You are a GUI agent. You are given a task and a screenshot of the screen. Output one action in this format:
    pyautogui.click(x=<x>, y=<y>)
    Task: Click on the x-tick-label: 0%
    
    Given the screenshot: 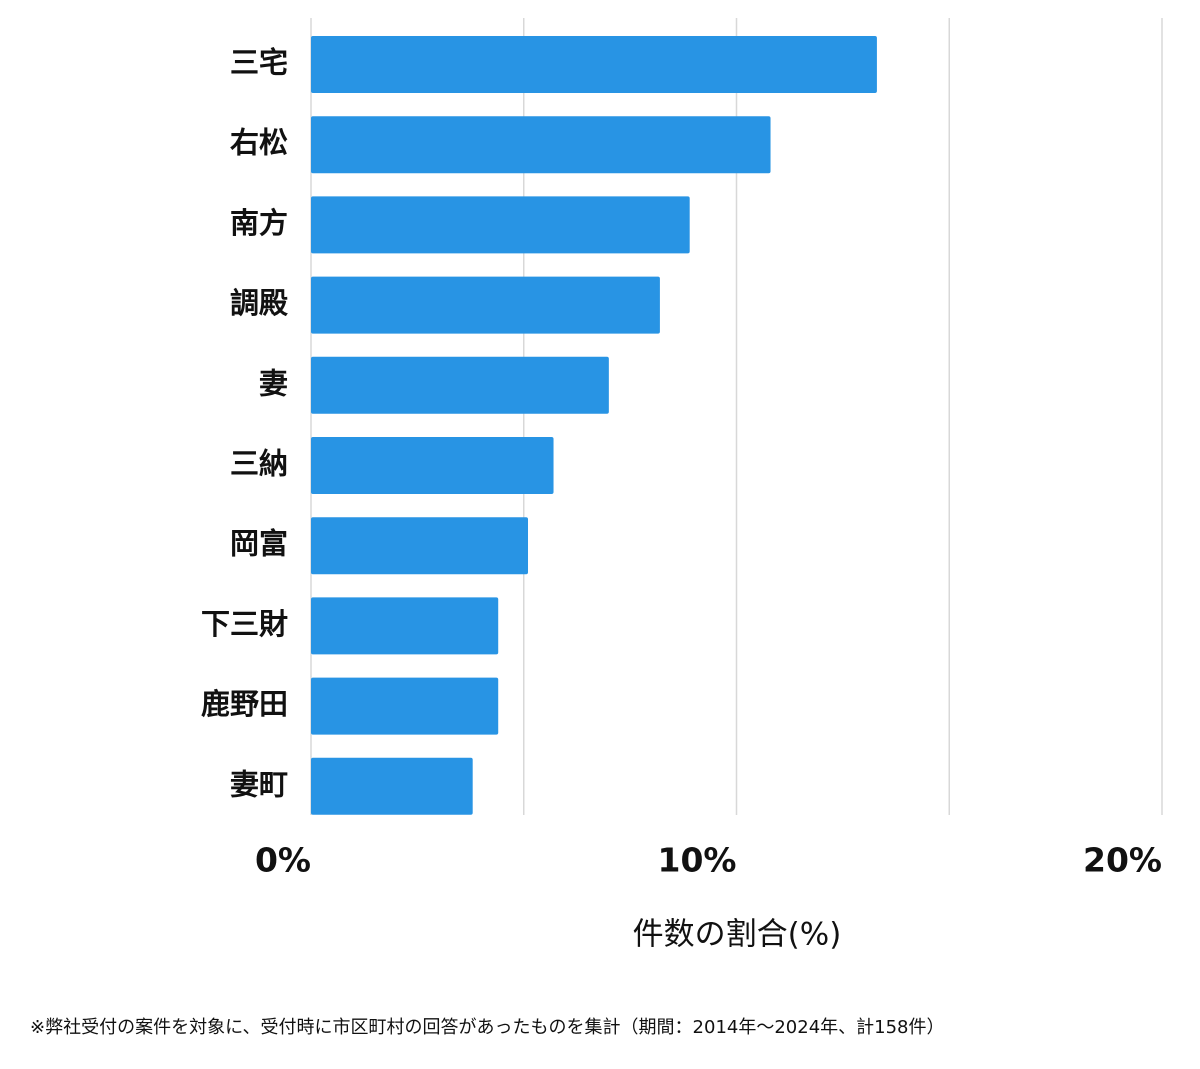 What is the action you would take?
    pyautogui.click(x=283, y=860)
    